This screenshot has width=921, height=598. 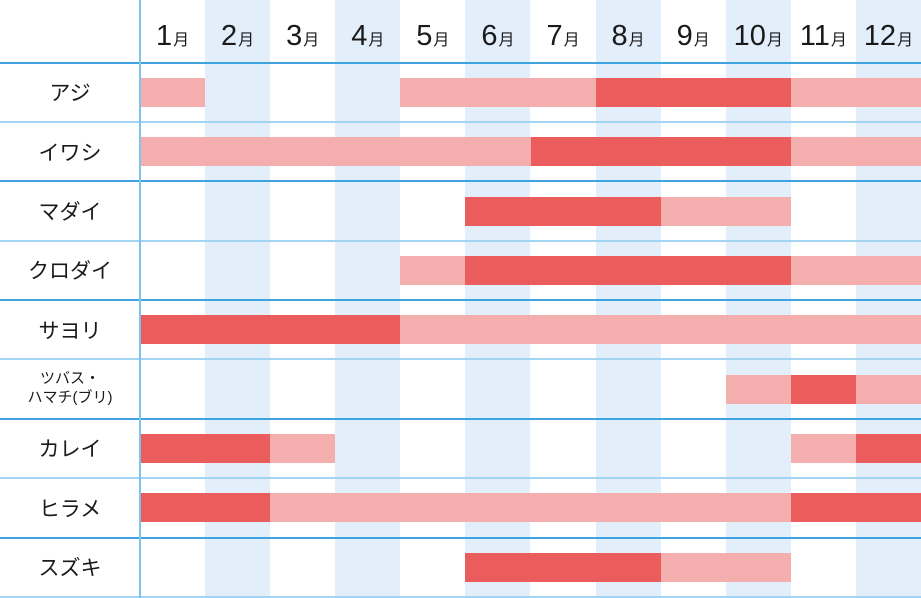 I want to click on fish-row-label: カレイ, so click(x=70, y=448).